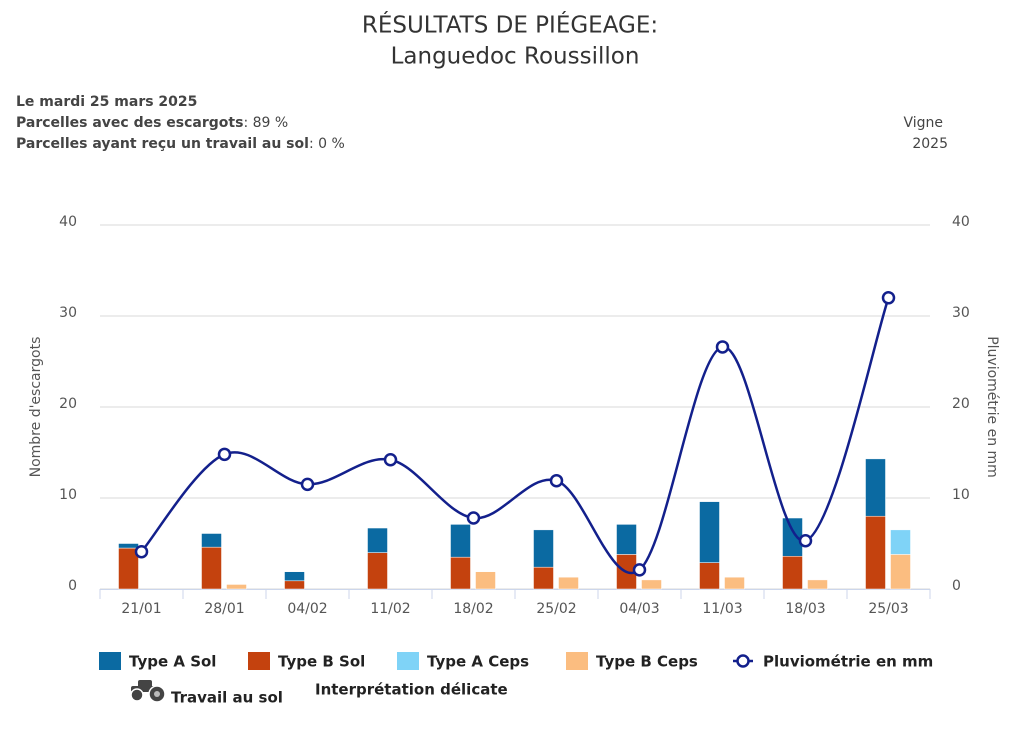 Image resolution: width=1030 pixels, height=736 pixels. What do you see at coordinates (68, 495) in the screenshot?
I see `y-tick-label: 10` at bounding box center [68, 495].